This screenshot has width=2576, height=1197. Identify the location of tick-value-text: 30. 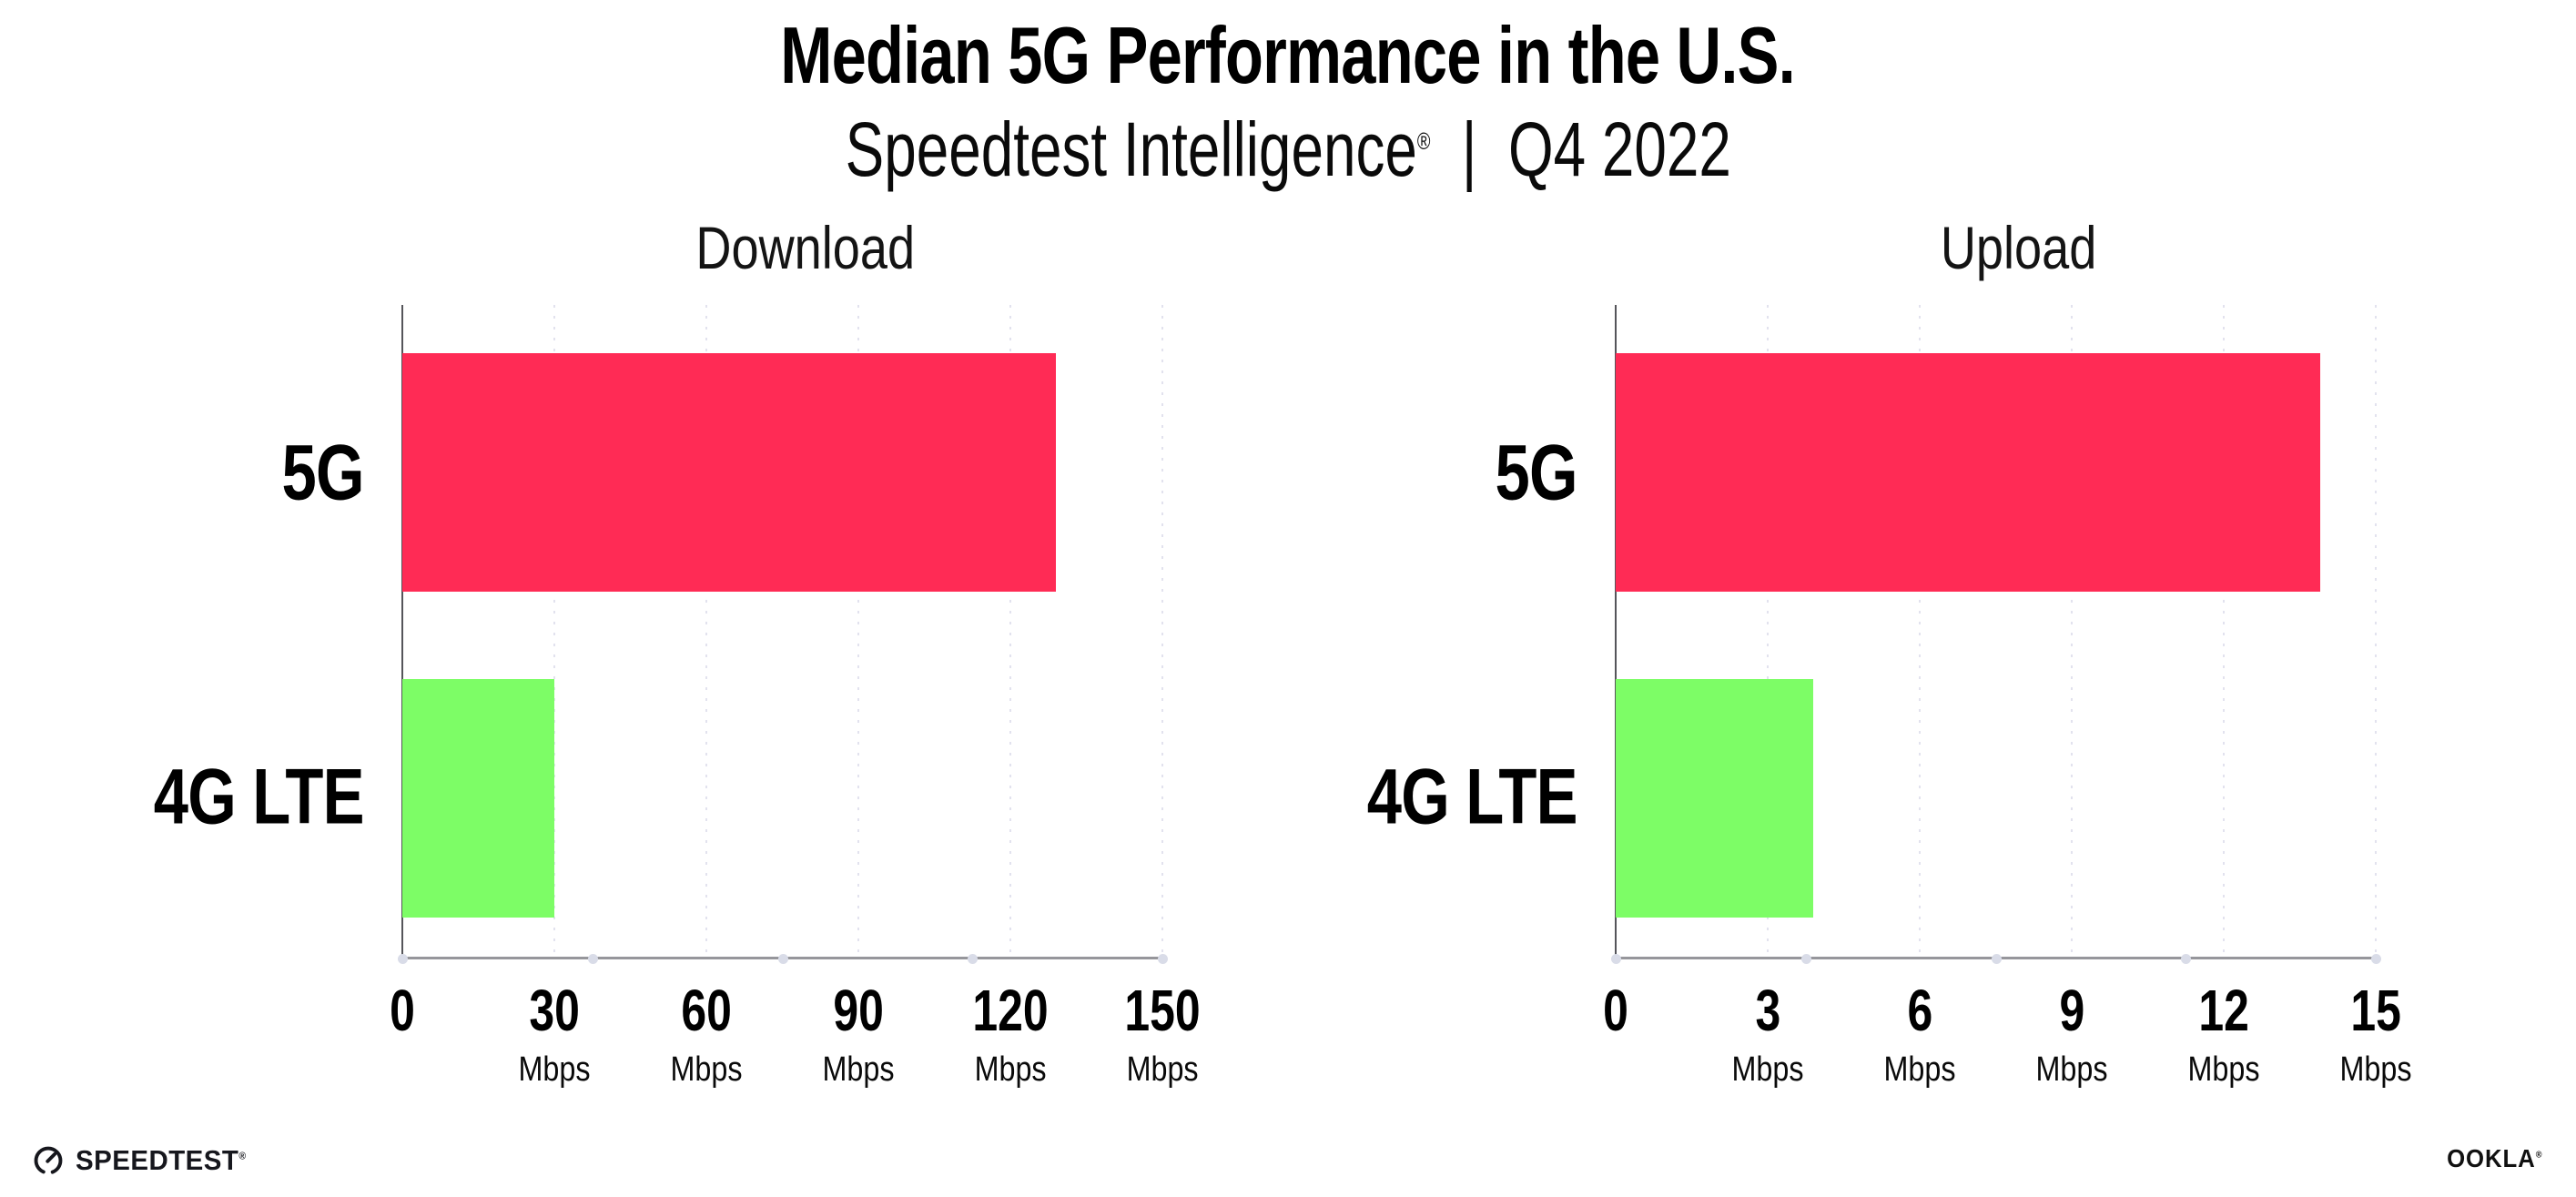
(554, 1011).